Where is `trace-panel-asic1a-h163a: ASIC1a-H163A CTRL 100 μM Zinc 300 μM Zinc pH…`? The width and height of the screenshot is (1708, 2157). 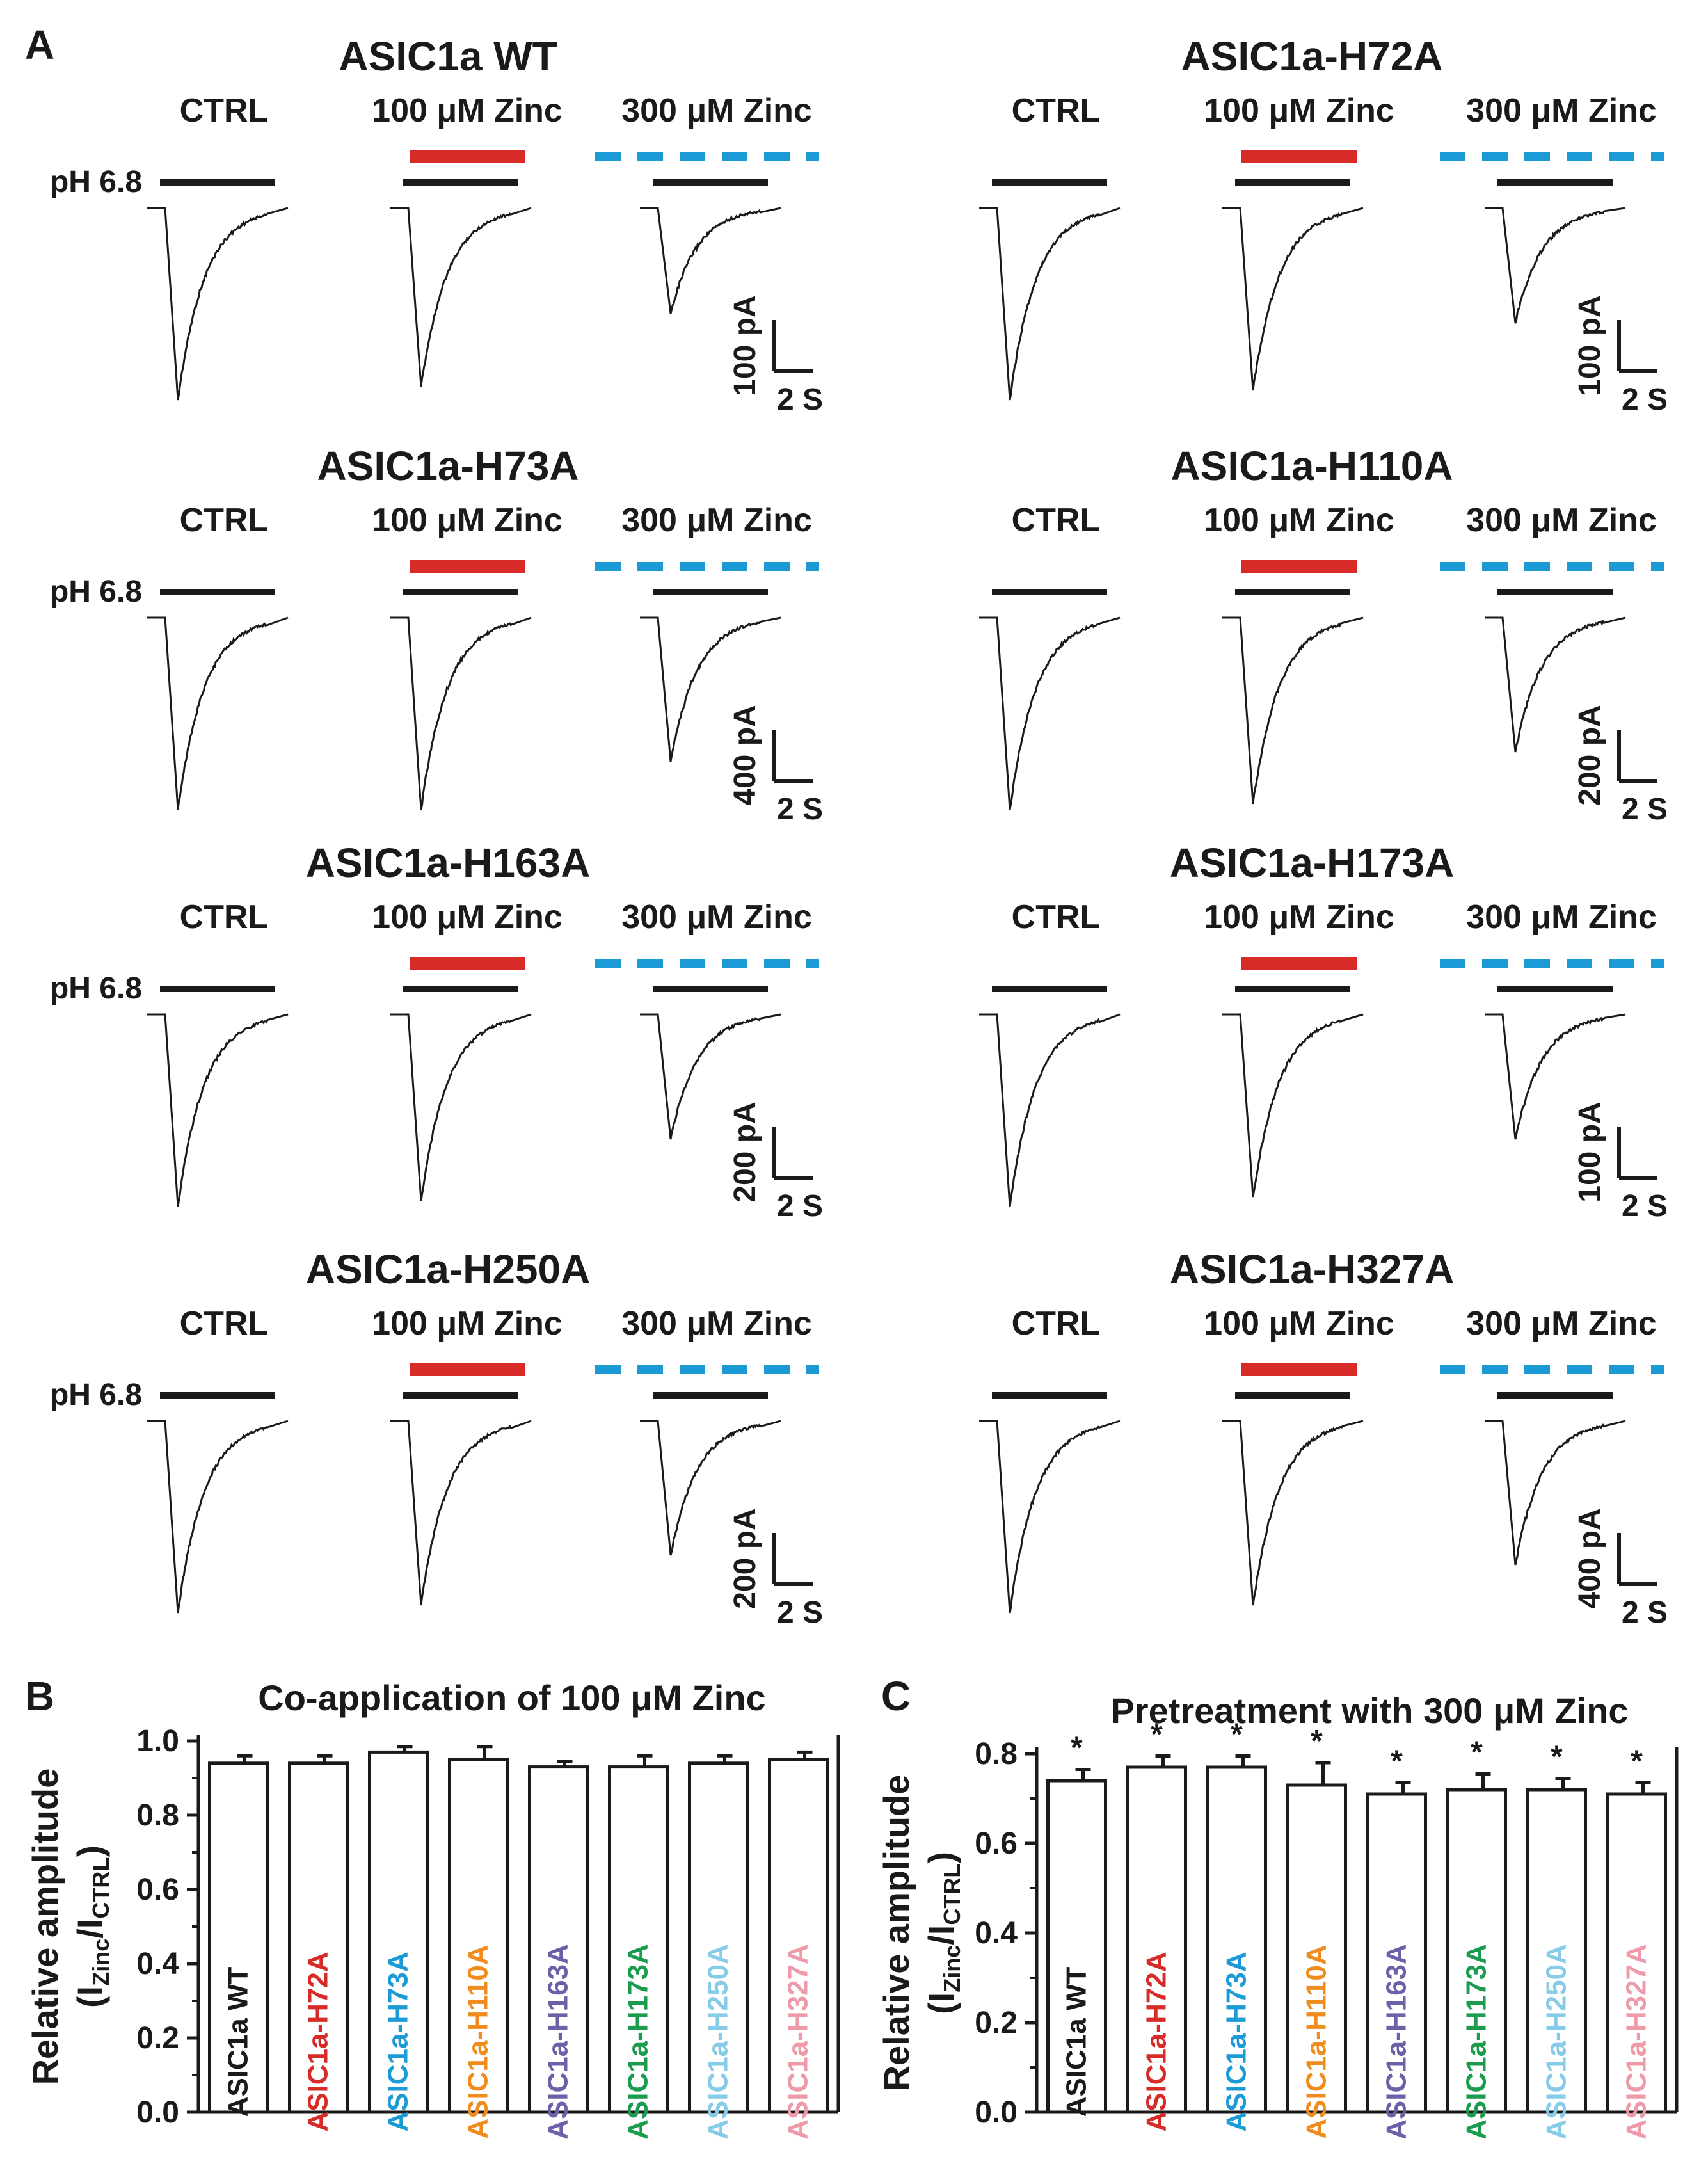 trace-panel-asic1a-h163a: ASIC1a-H163A CTRL 100 μM Zinc 300 μM Zinc pH… is located at coordinates (437, 1031).